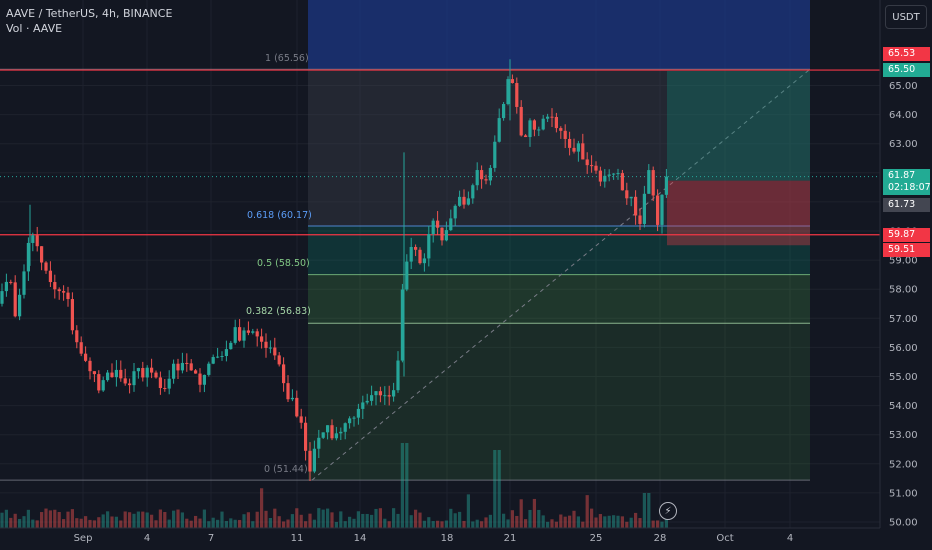 Image resolution: width=932 pixels, height=550 pixels. What do you see at coordinates (89, 13) in the screenshot?
I see `symbol-title: AAVE / TetherUS, 4h, BINANCE` at bounding box center [89, 13].